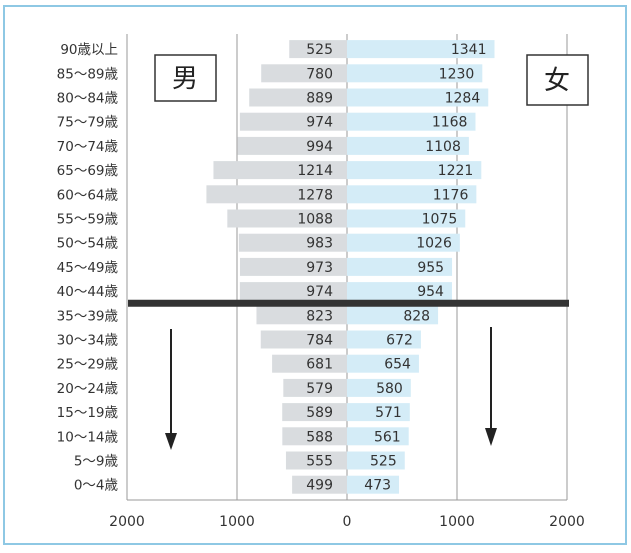 The image size is (631, 553). What do you see at coordinates (127, 522) in the screenshot?
I see `x-tick-label-0: 2000` at bounding box center [127, 522].